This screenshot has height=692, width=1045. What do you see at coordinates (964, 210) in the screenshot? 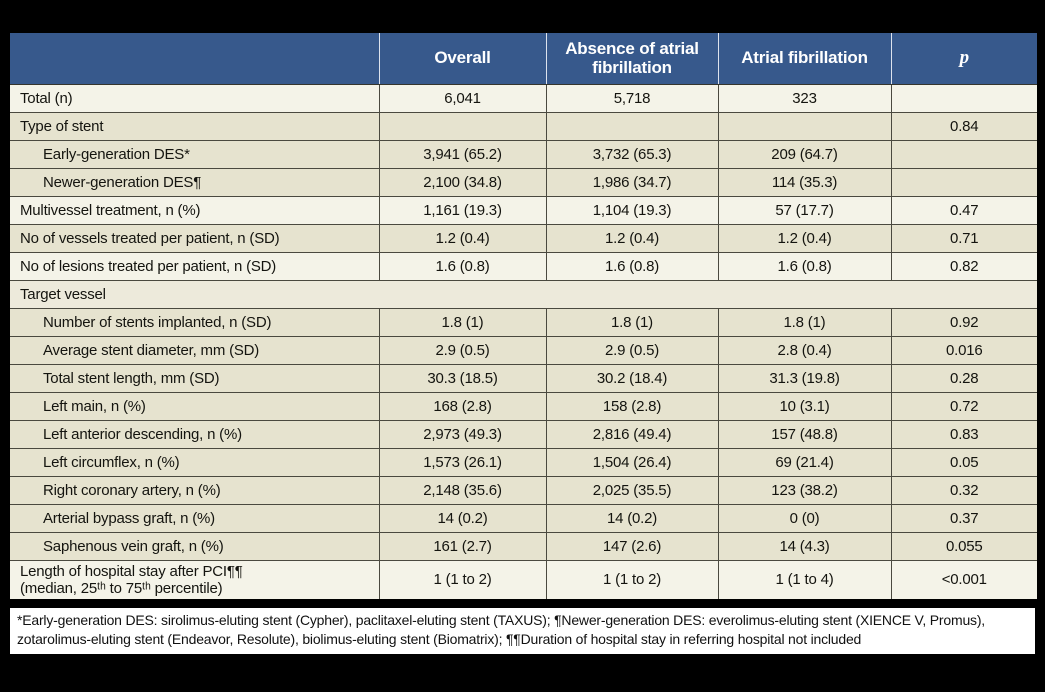
I see `cell-p: 0.47` at bounding box center [964, 210].